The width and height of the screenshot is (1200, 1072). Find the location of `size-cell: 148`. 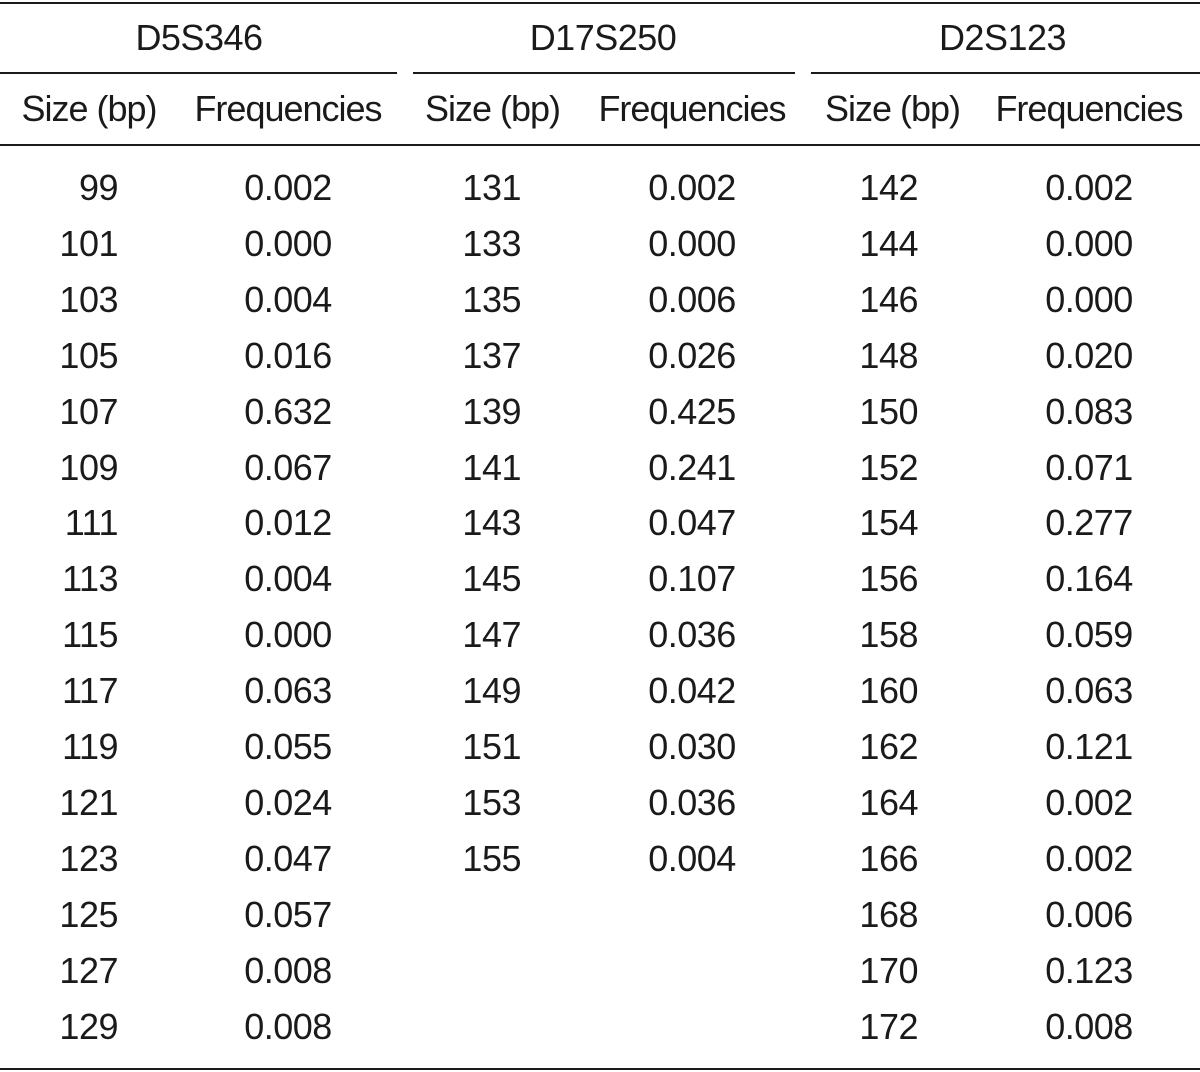

size-cell: 148 is located at coordinates (888, 355).